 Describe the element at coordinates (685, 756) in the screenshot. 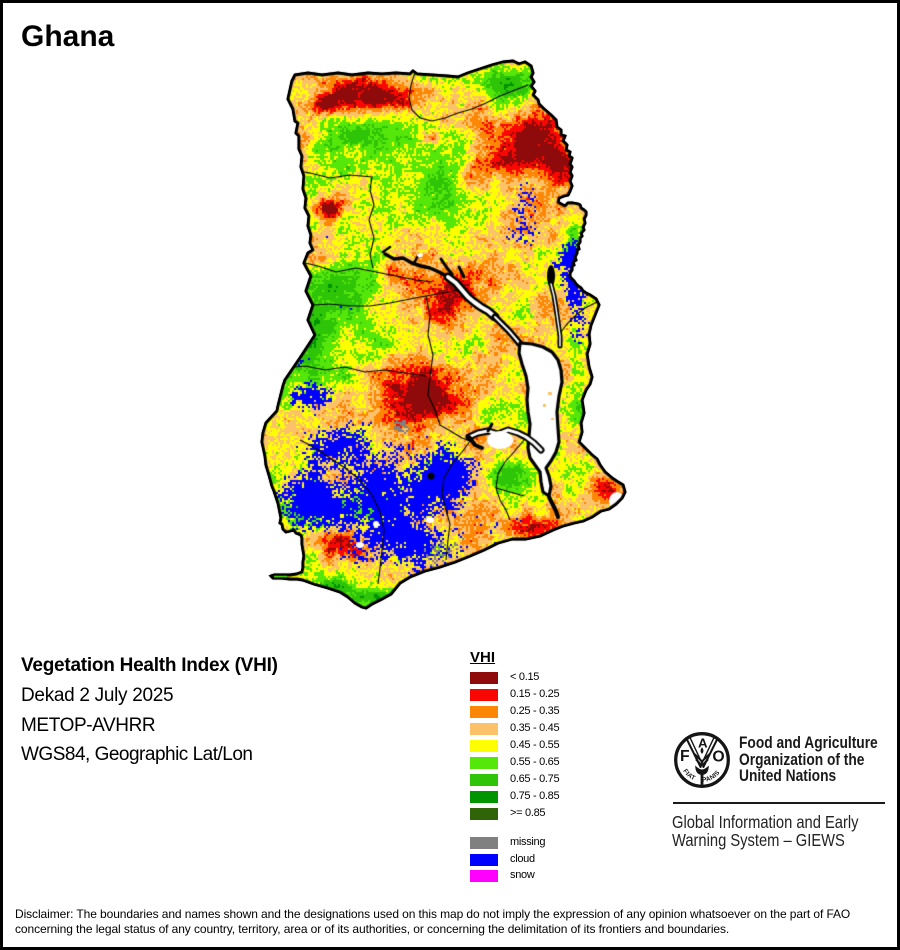

I see `svg-text: F` at that location.